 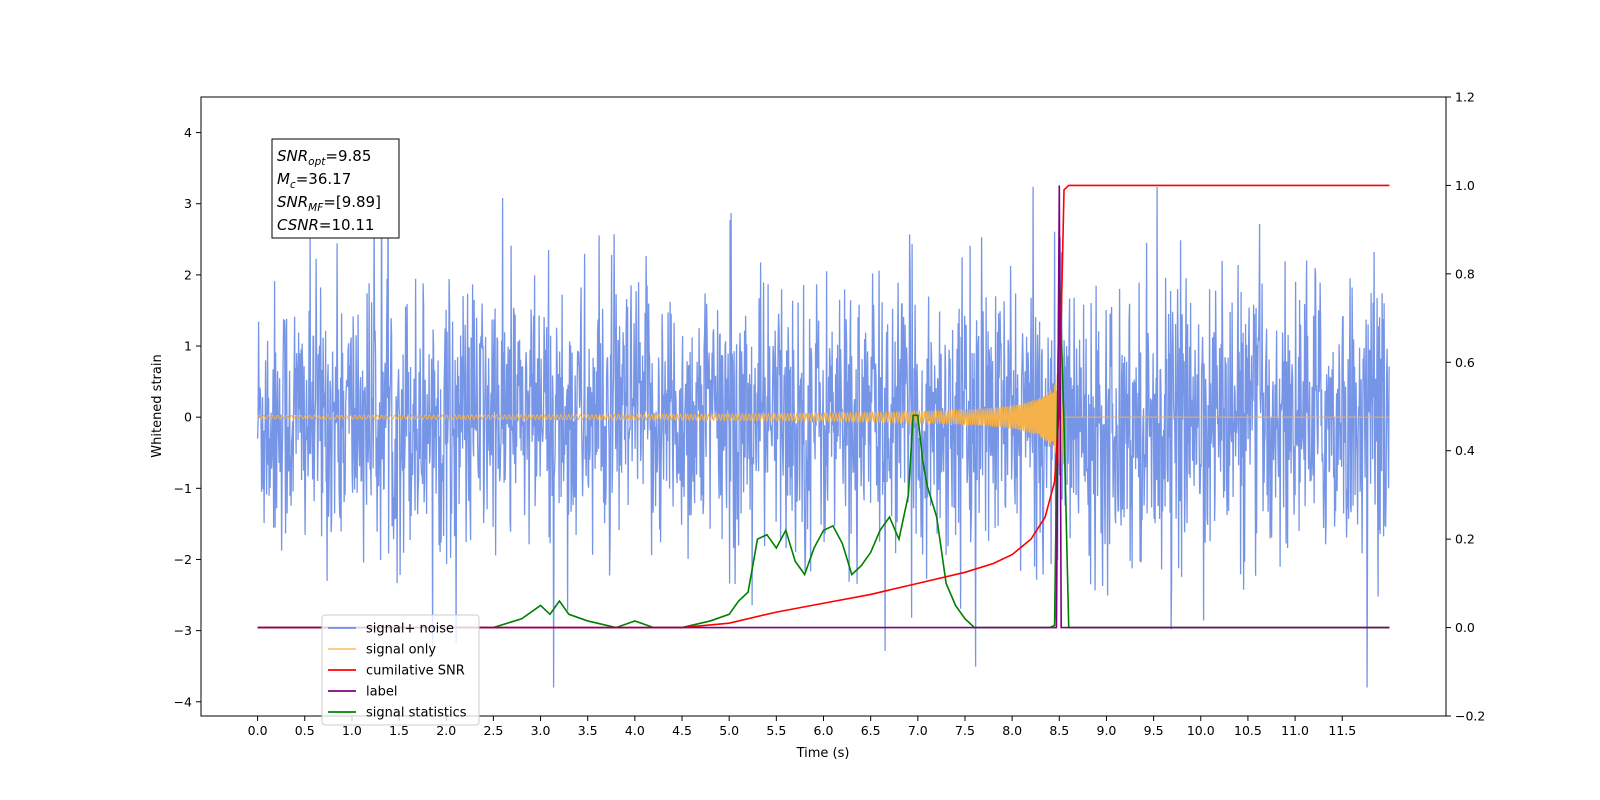 I want to click on x-axis-label: Time (s), so click(x=823, y=753).